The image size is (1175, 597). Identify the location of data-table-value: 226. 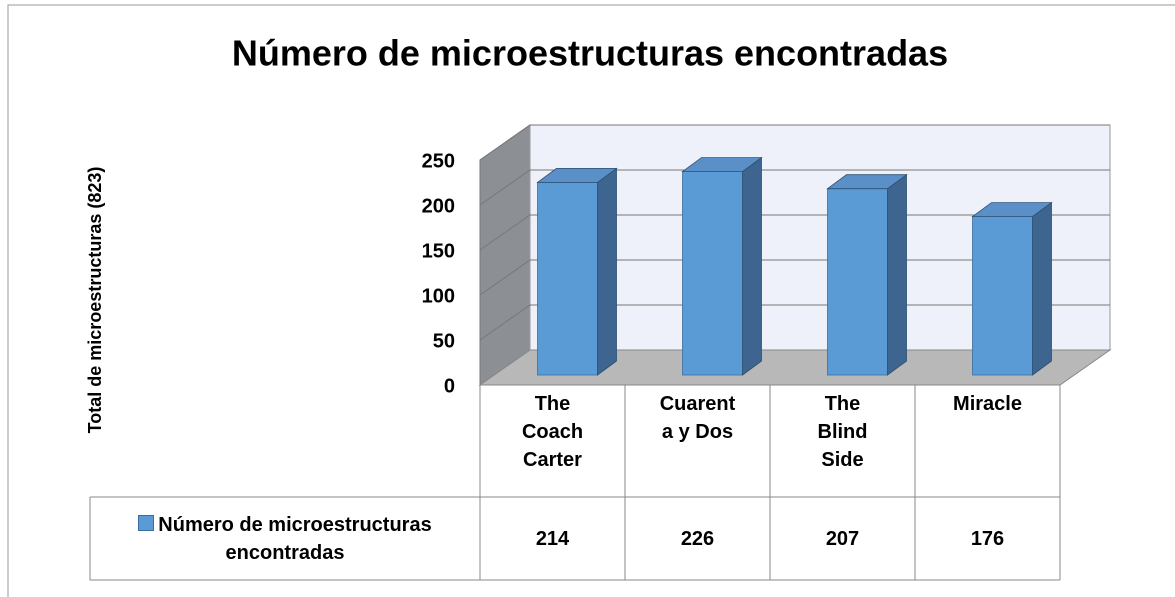
(697, 538).